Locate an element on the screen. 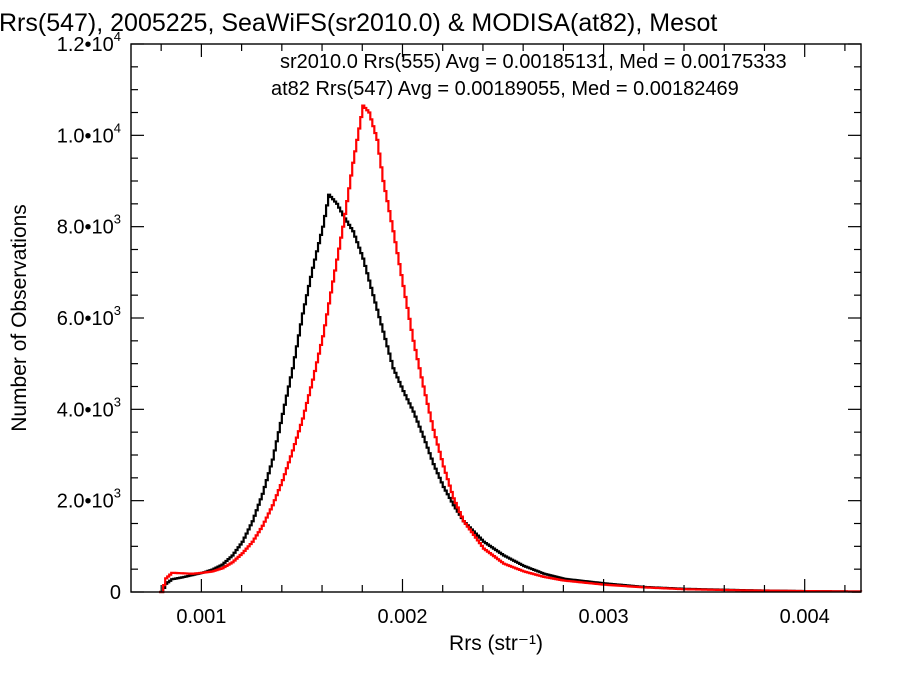 This screenshot has width=900, height=675. x-tick-label: 0.004 is located at coordinates (805, 617).